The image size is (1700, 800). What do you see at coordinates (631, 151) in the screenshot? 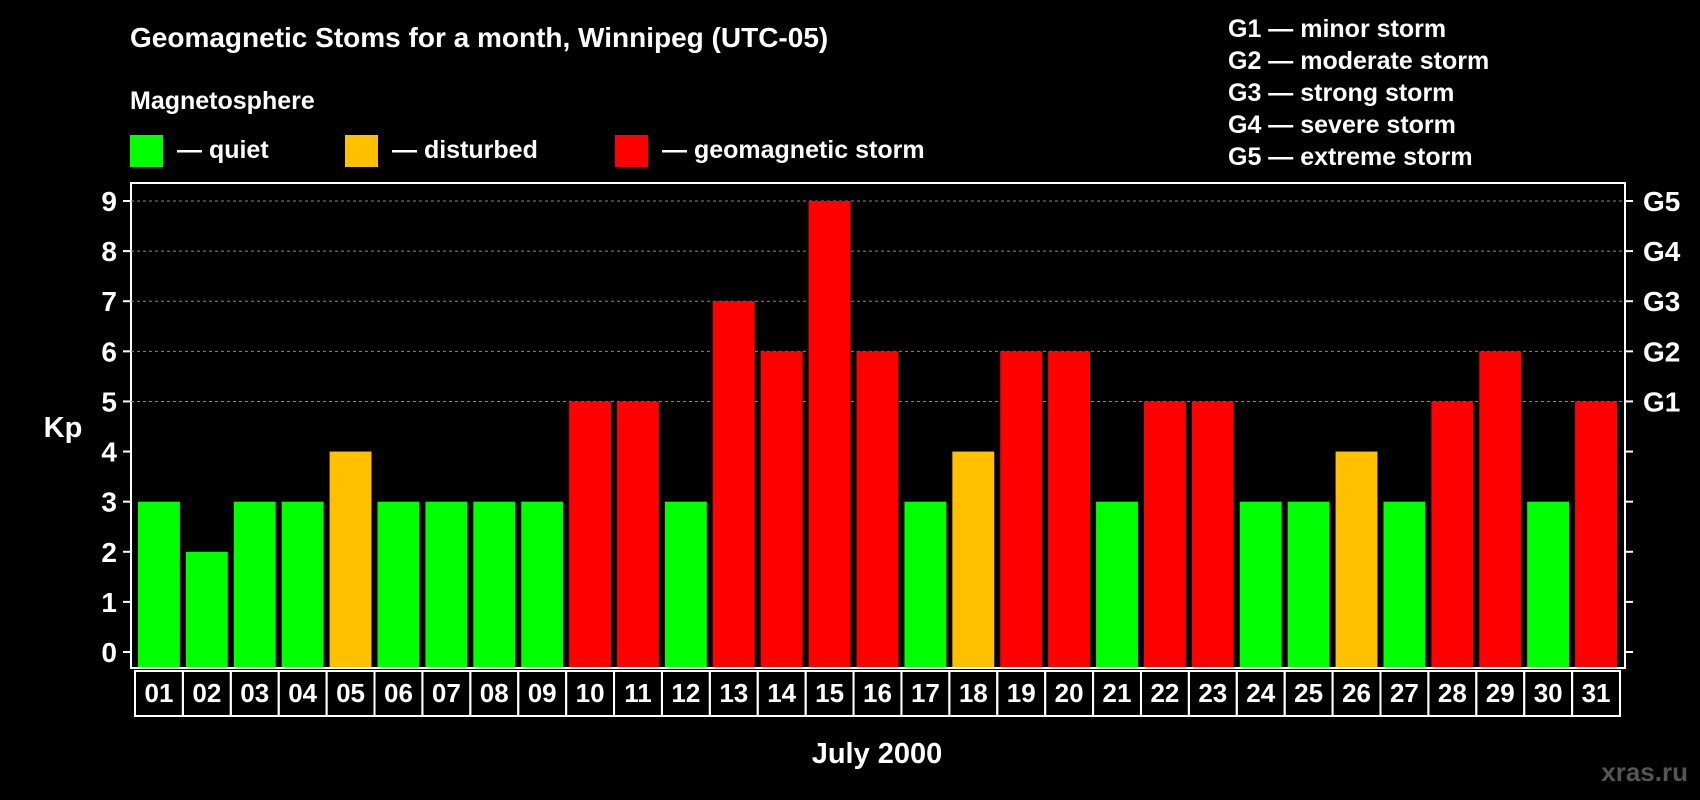
I see `legend-swatch-storm` at bounding box center [631, 151].